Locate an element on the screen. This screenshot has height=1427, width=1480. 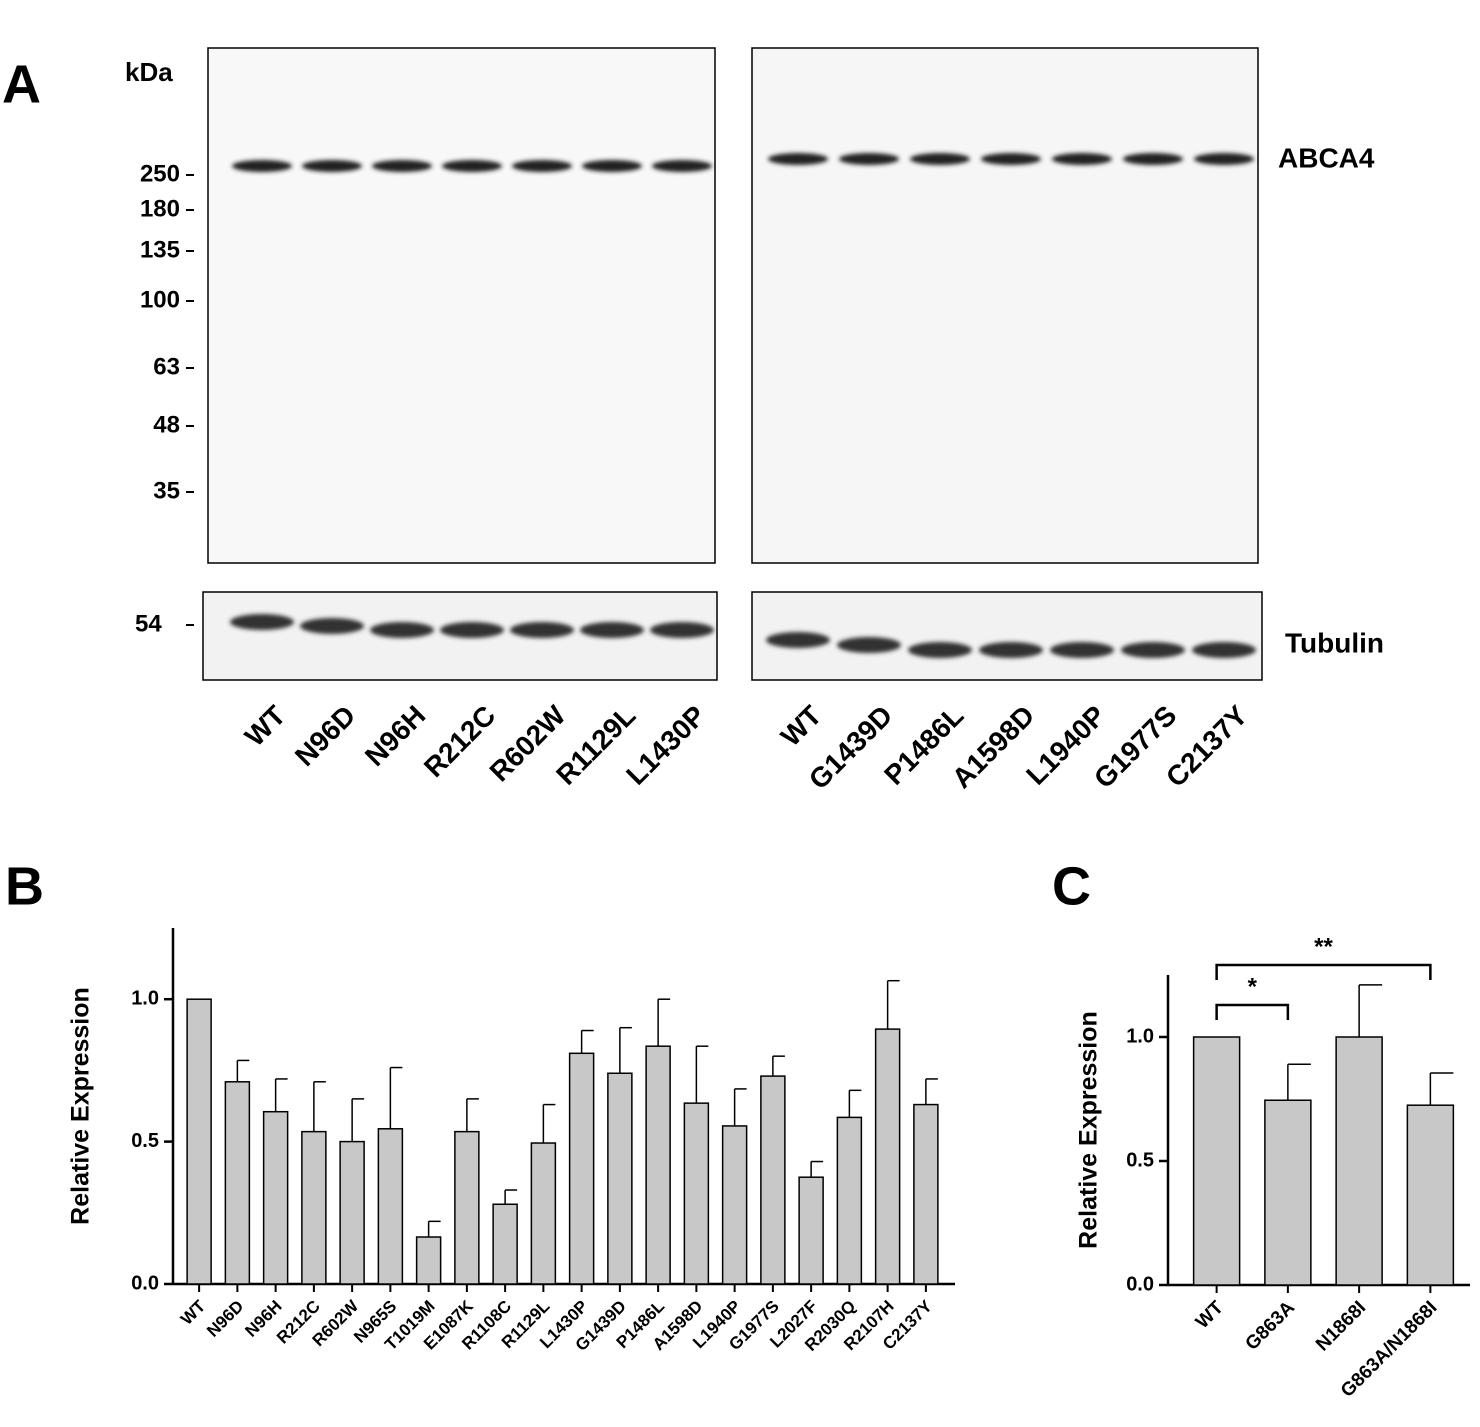
marker-label: 48 is located at coordinates (166, 424).